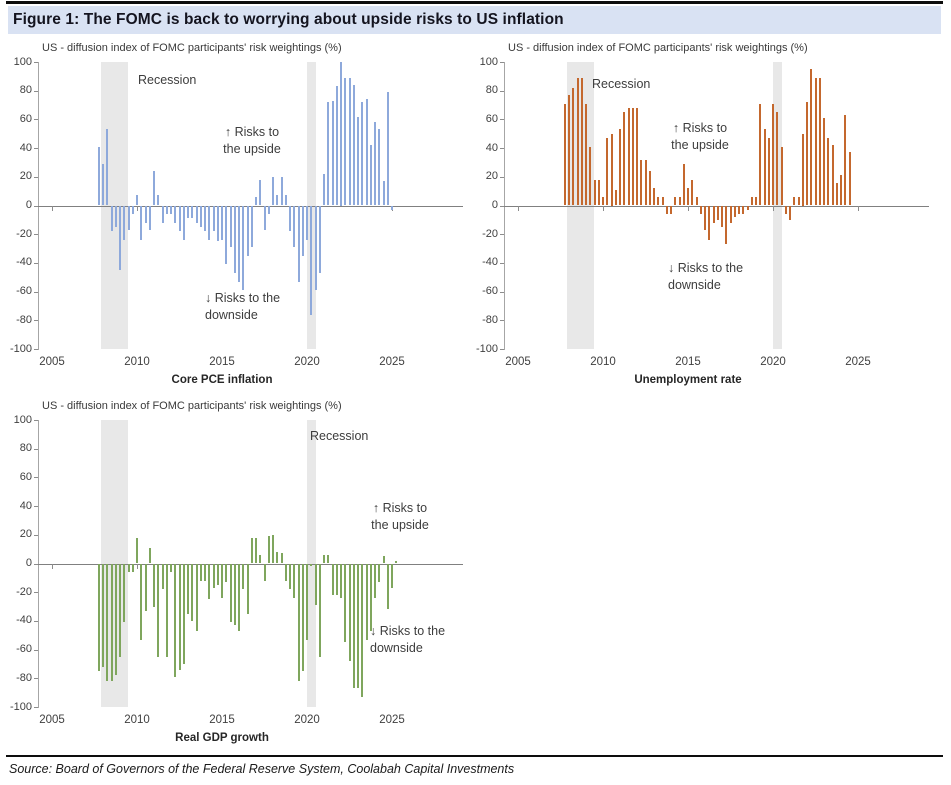  What do you see at coordinates (222, 738) in the screenshot?
I see `x-axis-label: Real GDP growth` at bounding box center [222, 738].